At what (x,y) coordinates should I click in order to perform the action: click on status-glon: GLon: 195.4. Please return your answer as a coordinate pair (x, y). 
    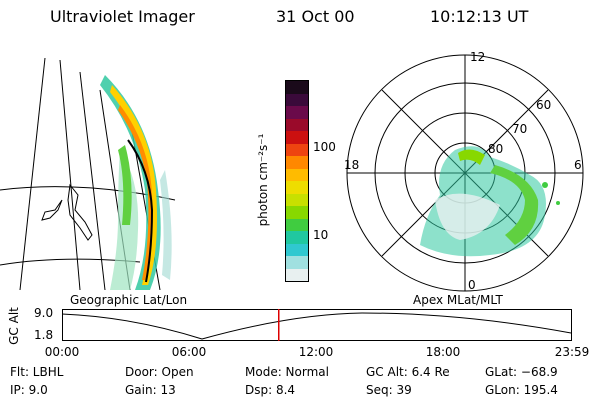
    Looking at the image, I should click on (521, 390).